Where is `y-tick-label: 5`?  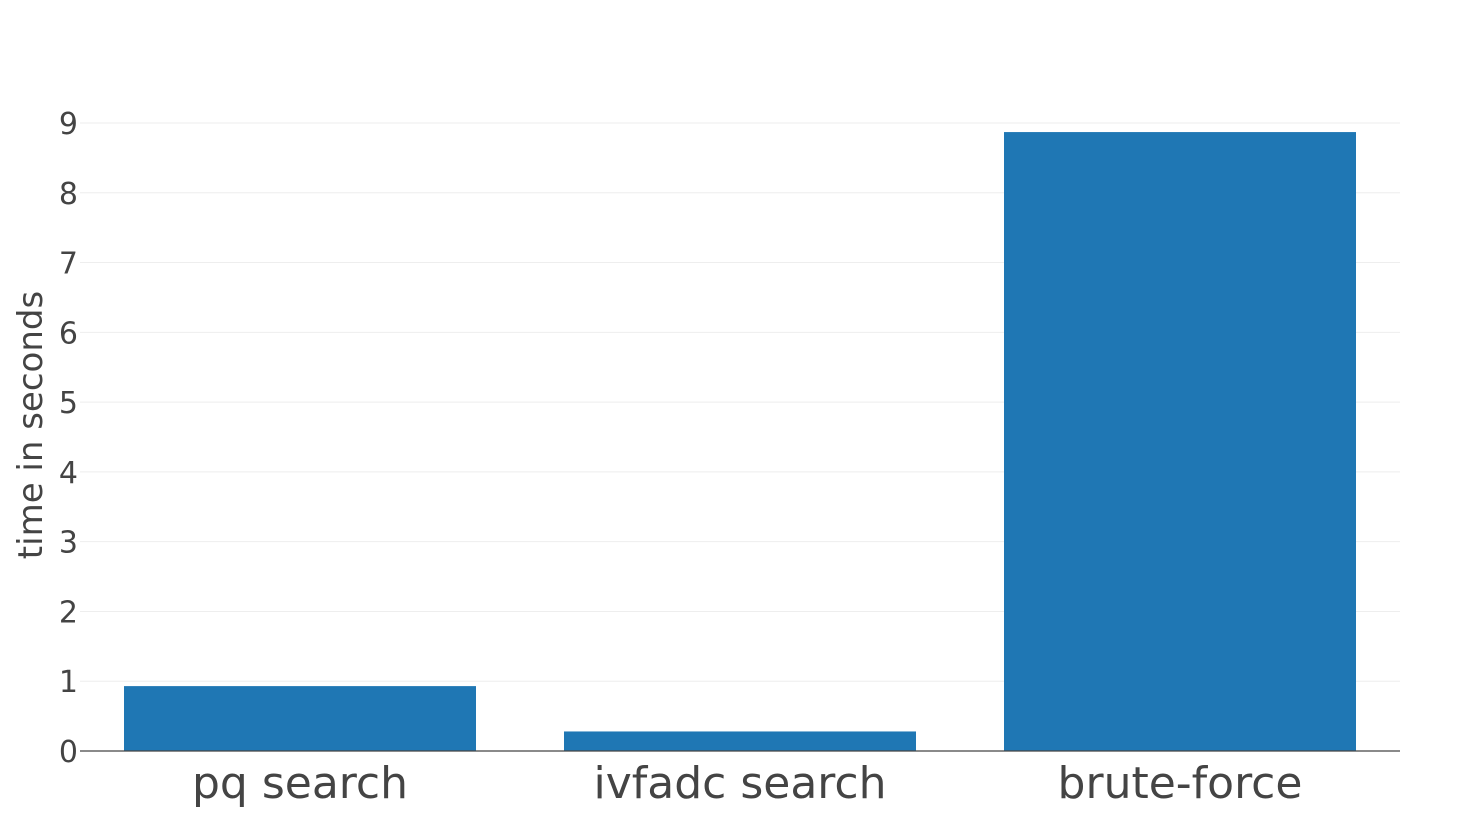 y-tick-label: 5 is located at coordinates (68, 403).